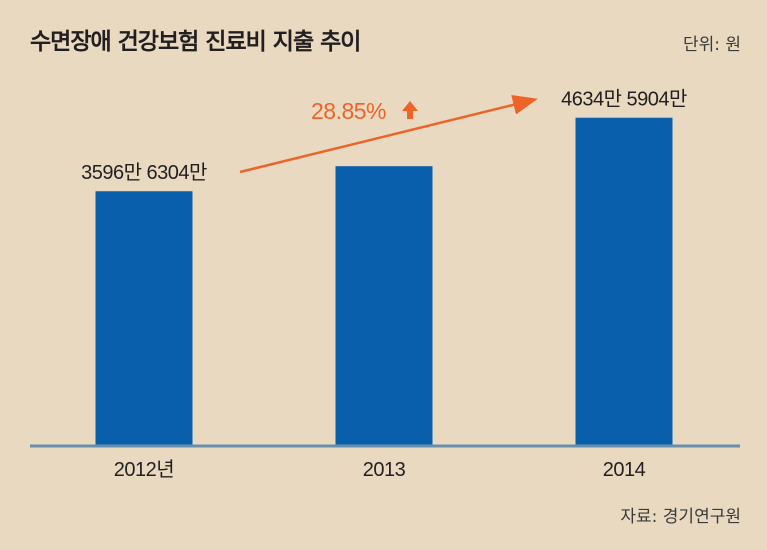 This screenshot has height=550, width=767. What do you see at coordinates (144, 469) in the screenshot?
I see `category-label-0: 2012년` at bounding box center [144, 469].